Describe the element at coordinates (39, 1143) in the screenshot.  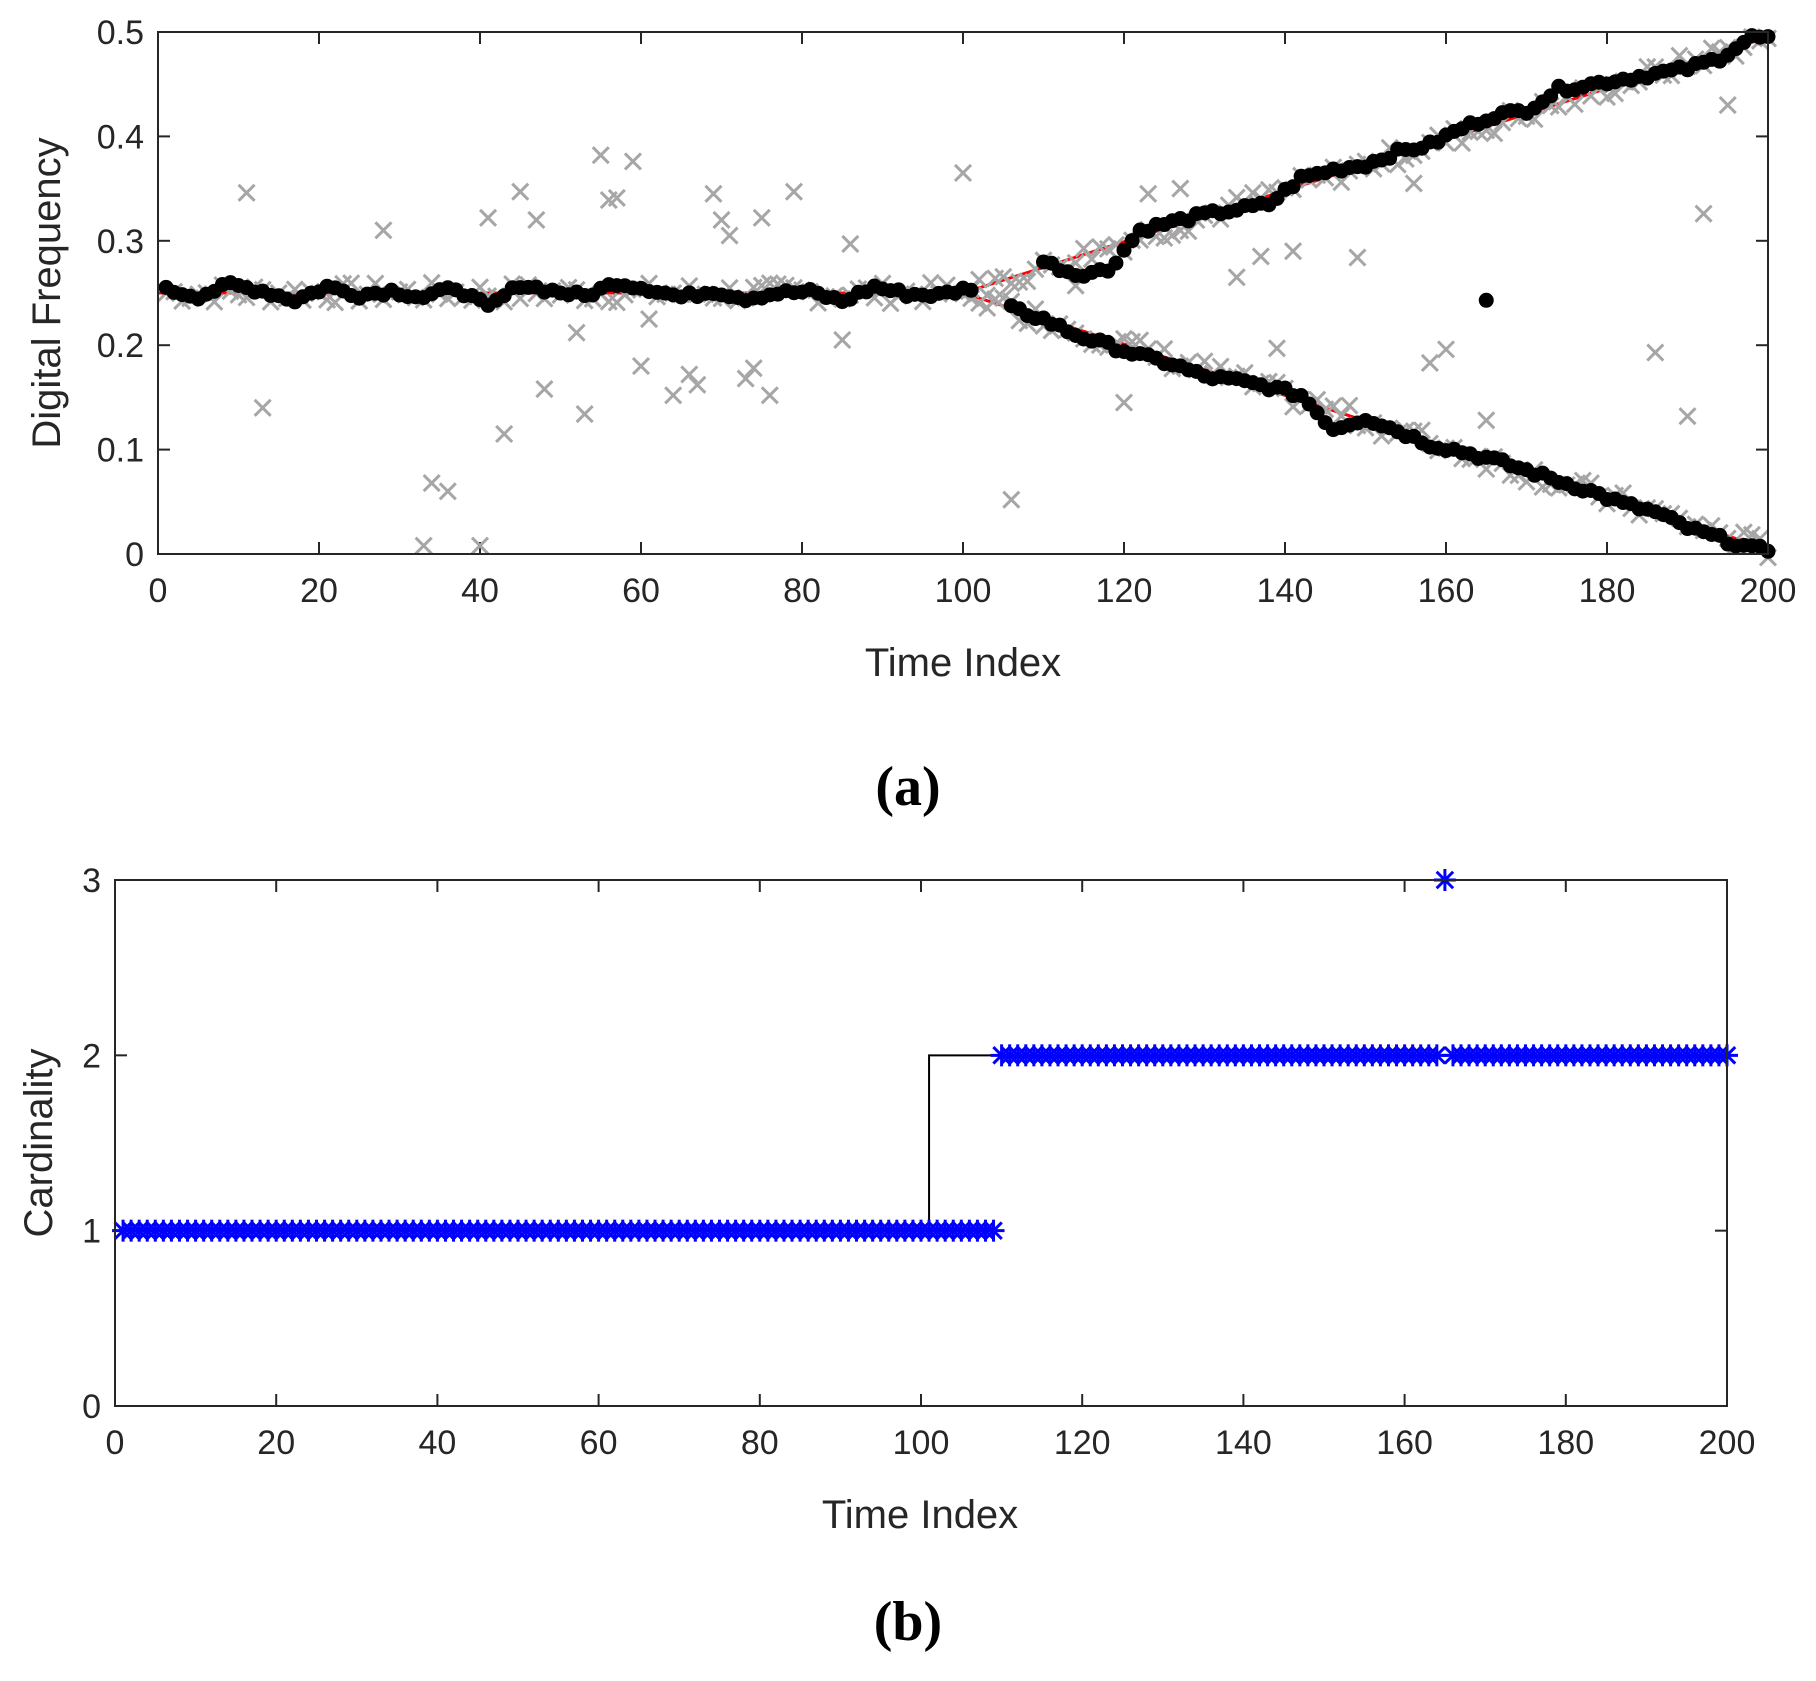
I see `y-axis-label-b: Cardinality` at that location.